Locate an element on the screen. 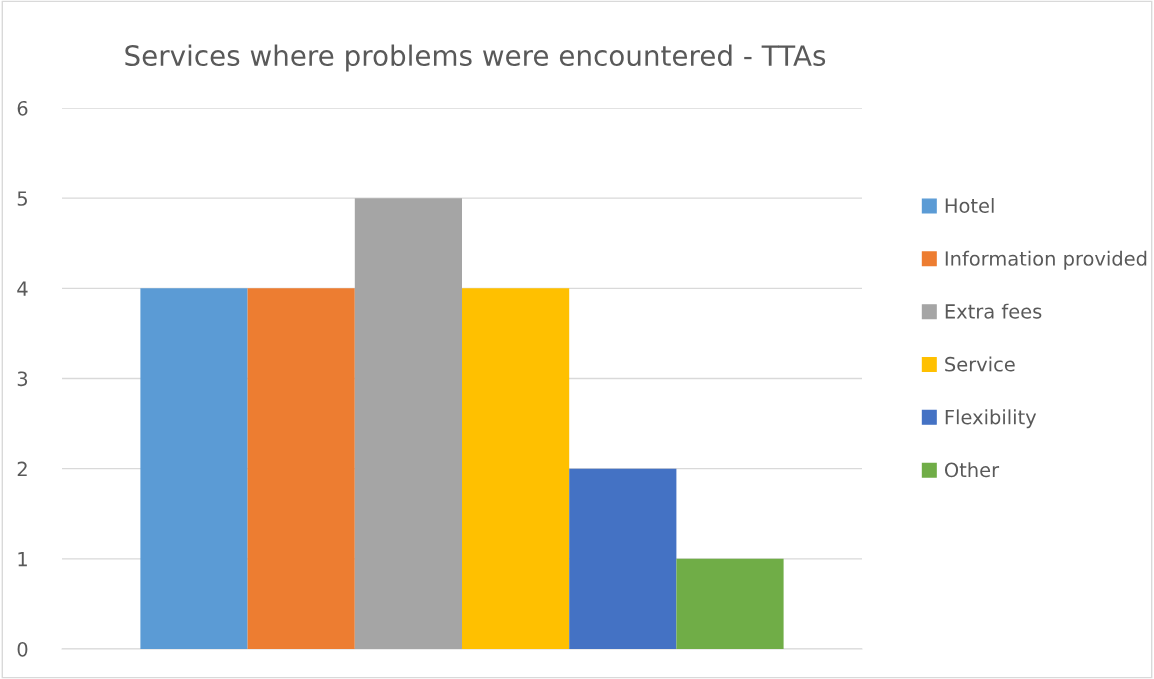 The image size is (1154, 679). y-tick-label: 1 is located at coordinates (22, 559).